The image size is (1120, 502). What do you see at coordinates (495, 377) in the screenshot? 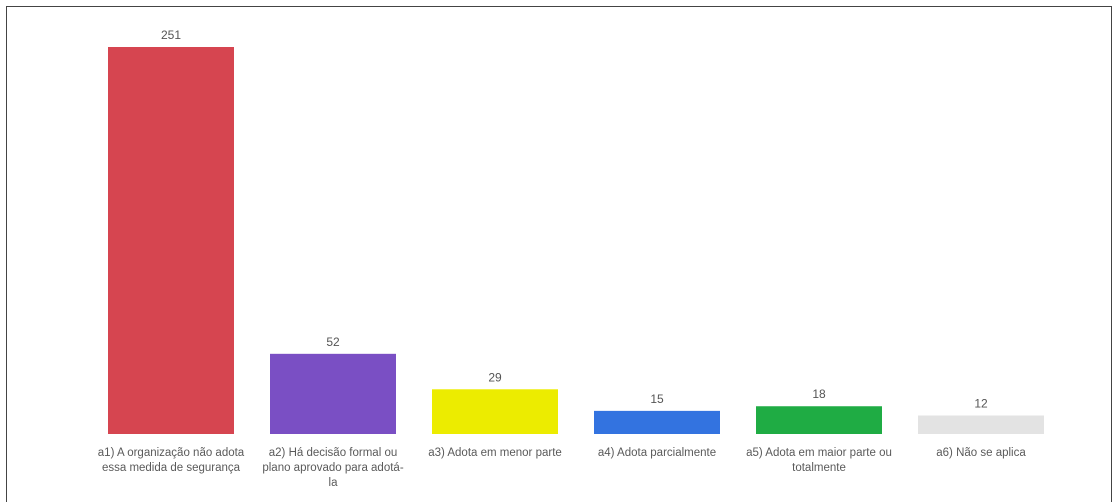
I see `data-label-3: 29` at bounding box center [495, 377].